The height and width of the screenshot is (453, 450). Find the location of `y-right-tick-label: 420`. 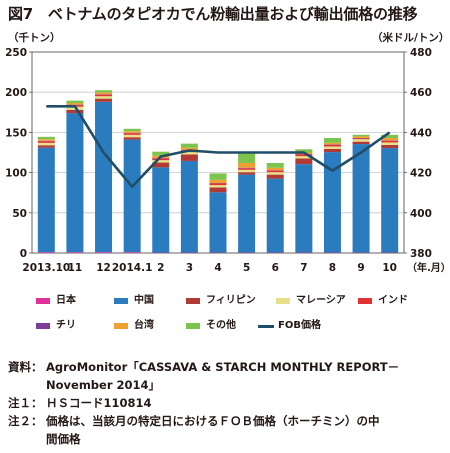

y-right-tick-label: 420 is located at coordinates (421, 174).